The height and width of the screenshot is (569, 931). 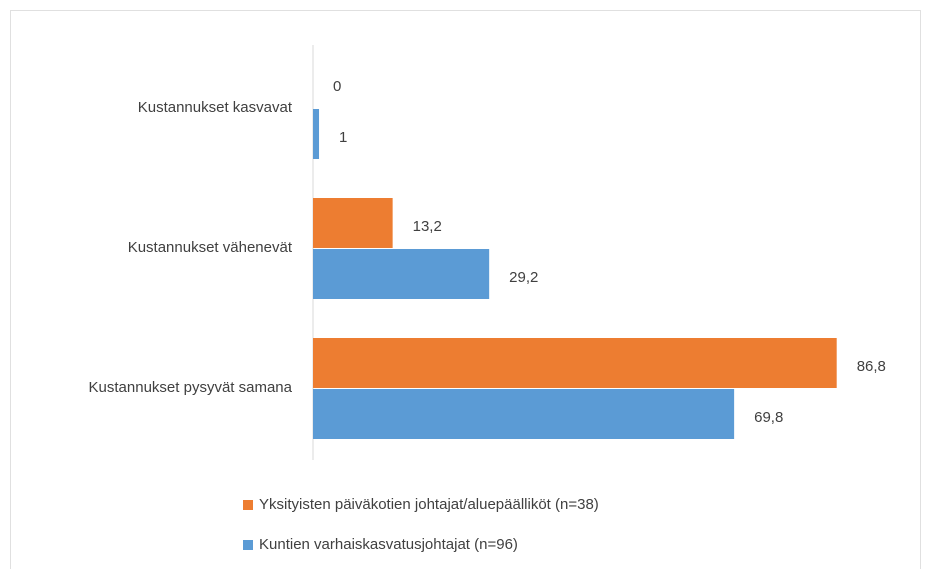 I want to click on legend-label: Kuntien varhaiskasvatusjohtajat (n=96), so click(x=388, y=544).